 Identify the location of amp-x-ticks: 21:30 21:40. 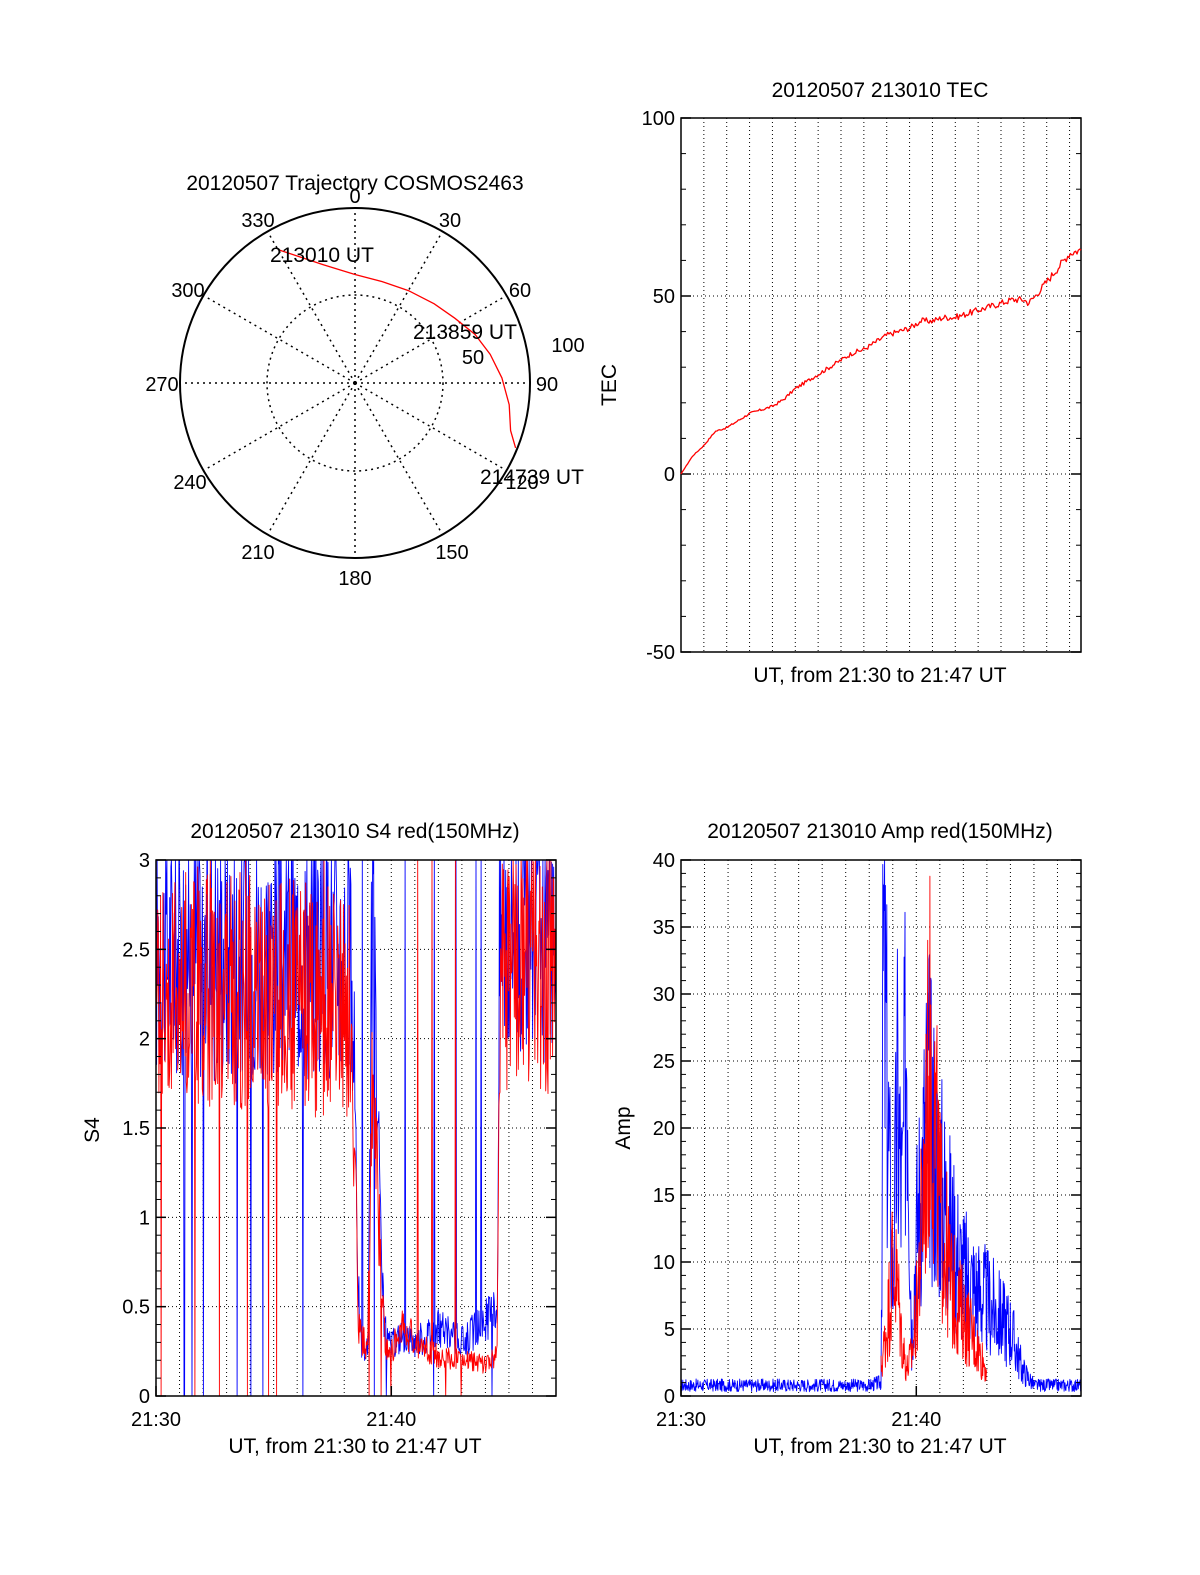
(798, 1408).